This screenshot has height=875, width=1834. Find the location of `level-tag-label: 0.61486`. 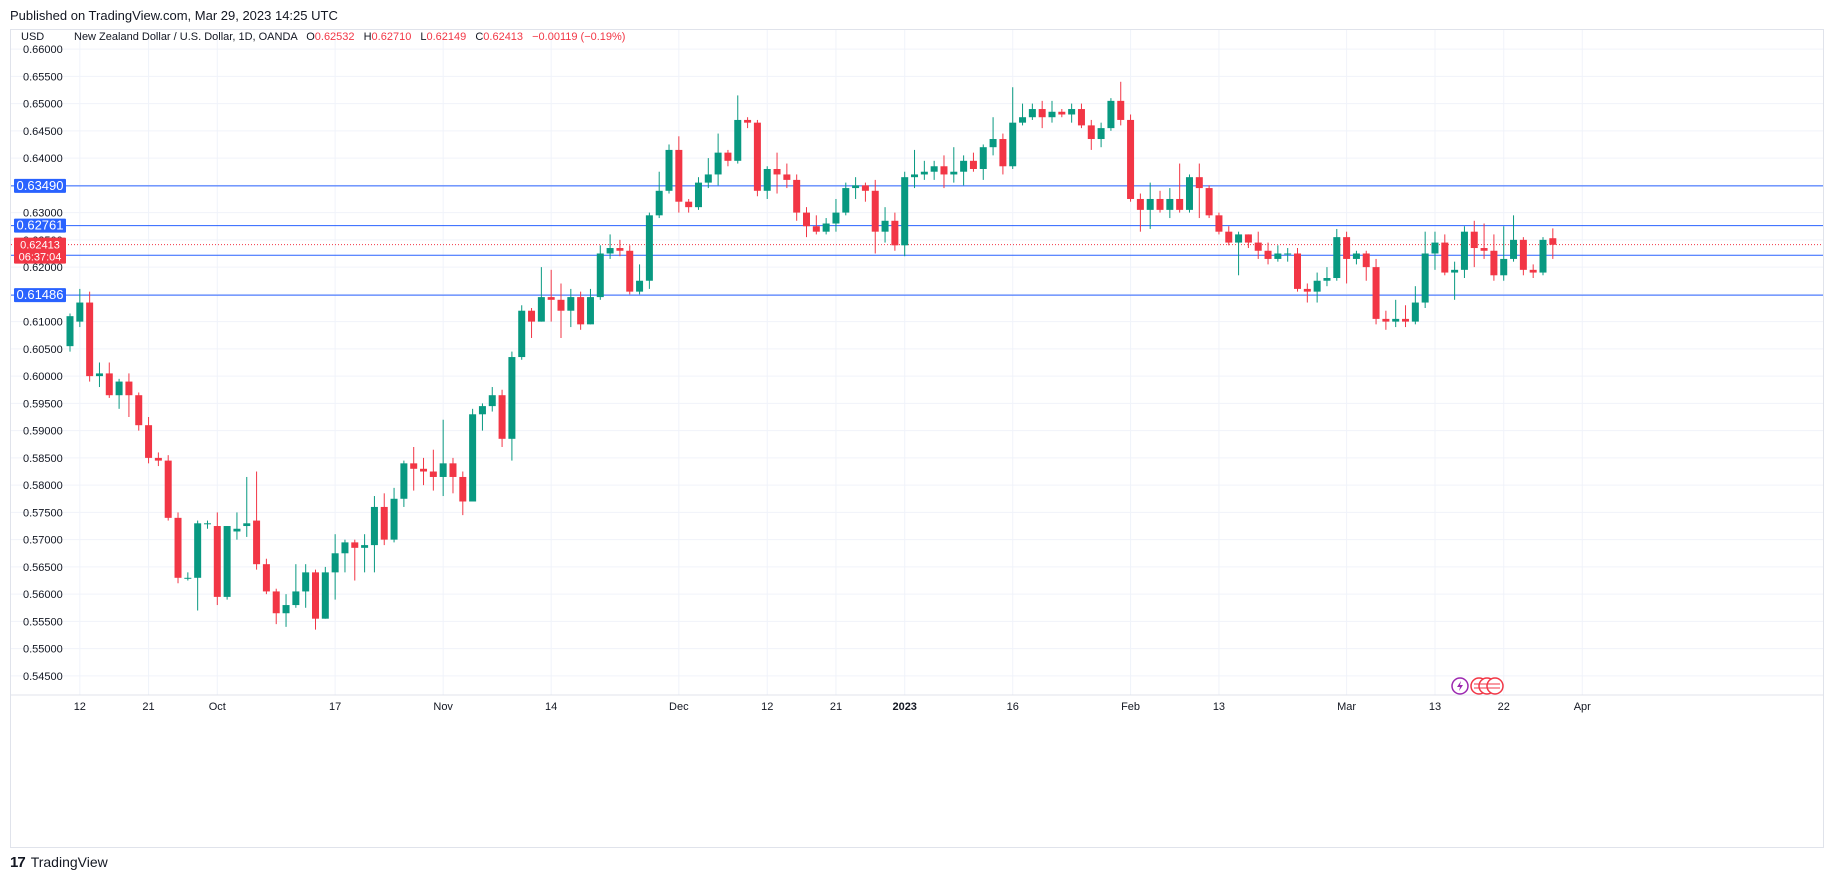

level-tag-label: 0.61486 is located at coordinates (40, 294).